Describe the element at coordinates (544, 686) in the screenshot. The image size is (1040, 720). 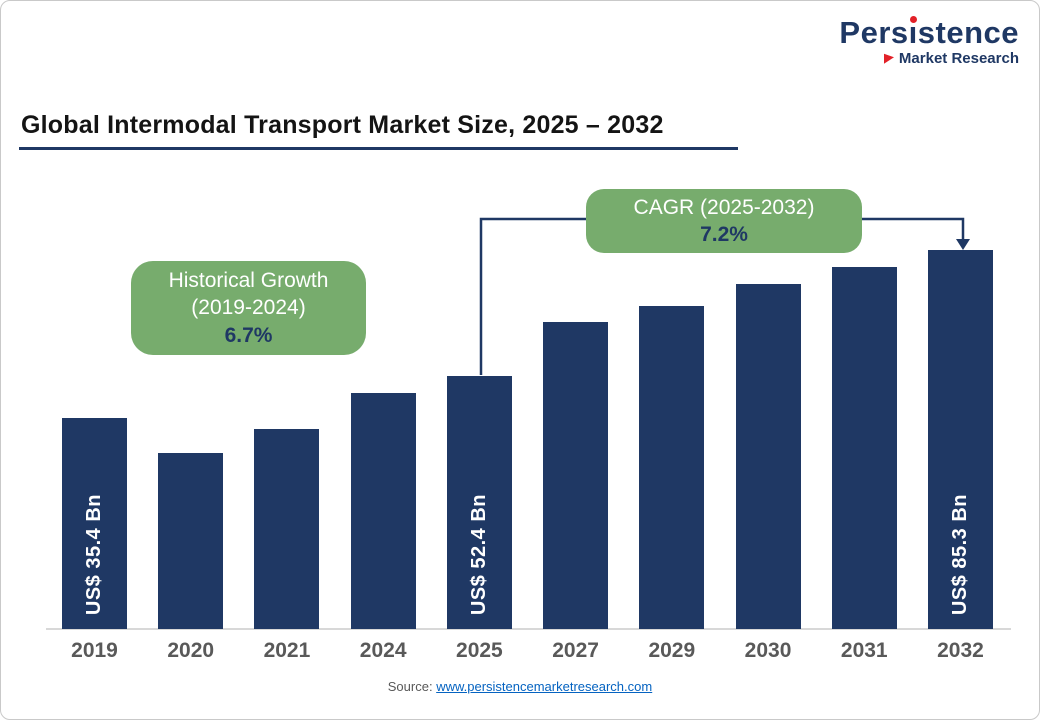
I see `source-link: www.persistencemarketresearch.com` at that location.